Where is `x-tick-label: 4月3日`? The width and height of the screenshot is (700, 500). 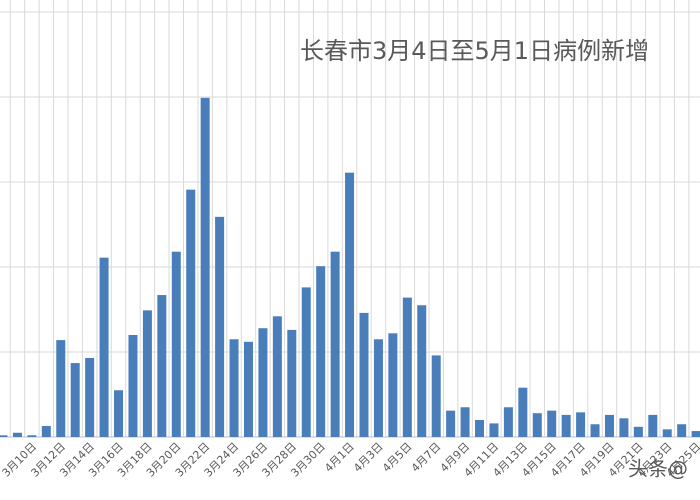
x-tick-label: 4月3日 is located at coordinates (368, 457).